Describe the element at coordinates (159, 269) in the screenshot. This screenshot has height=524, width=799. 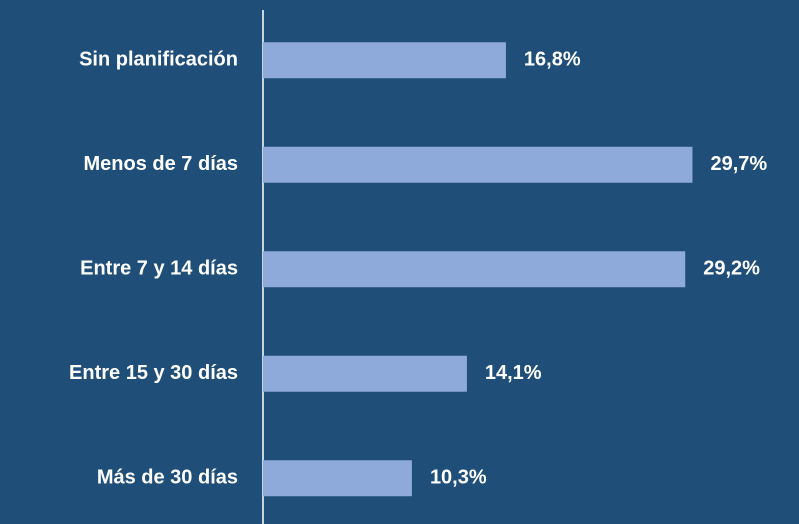
I see `category-label: Entre 7 y 14 días` at that location.